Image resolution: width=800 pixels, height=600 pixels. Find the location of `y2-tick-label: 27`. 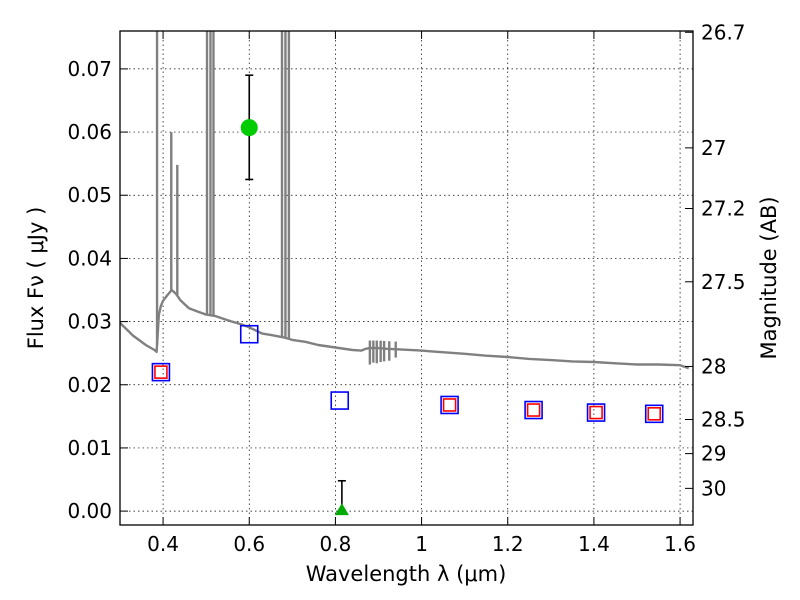

y2-tick-label: 27 is located at coordinates (713, 148).